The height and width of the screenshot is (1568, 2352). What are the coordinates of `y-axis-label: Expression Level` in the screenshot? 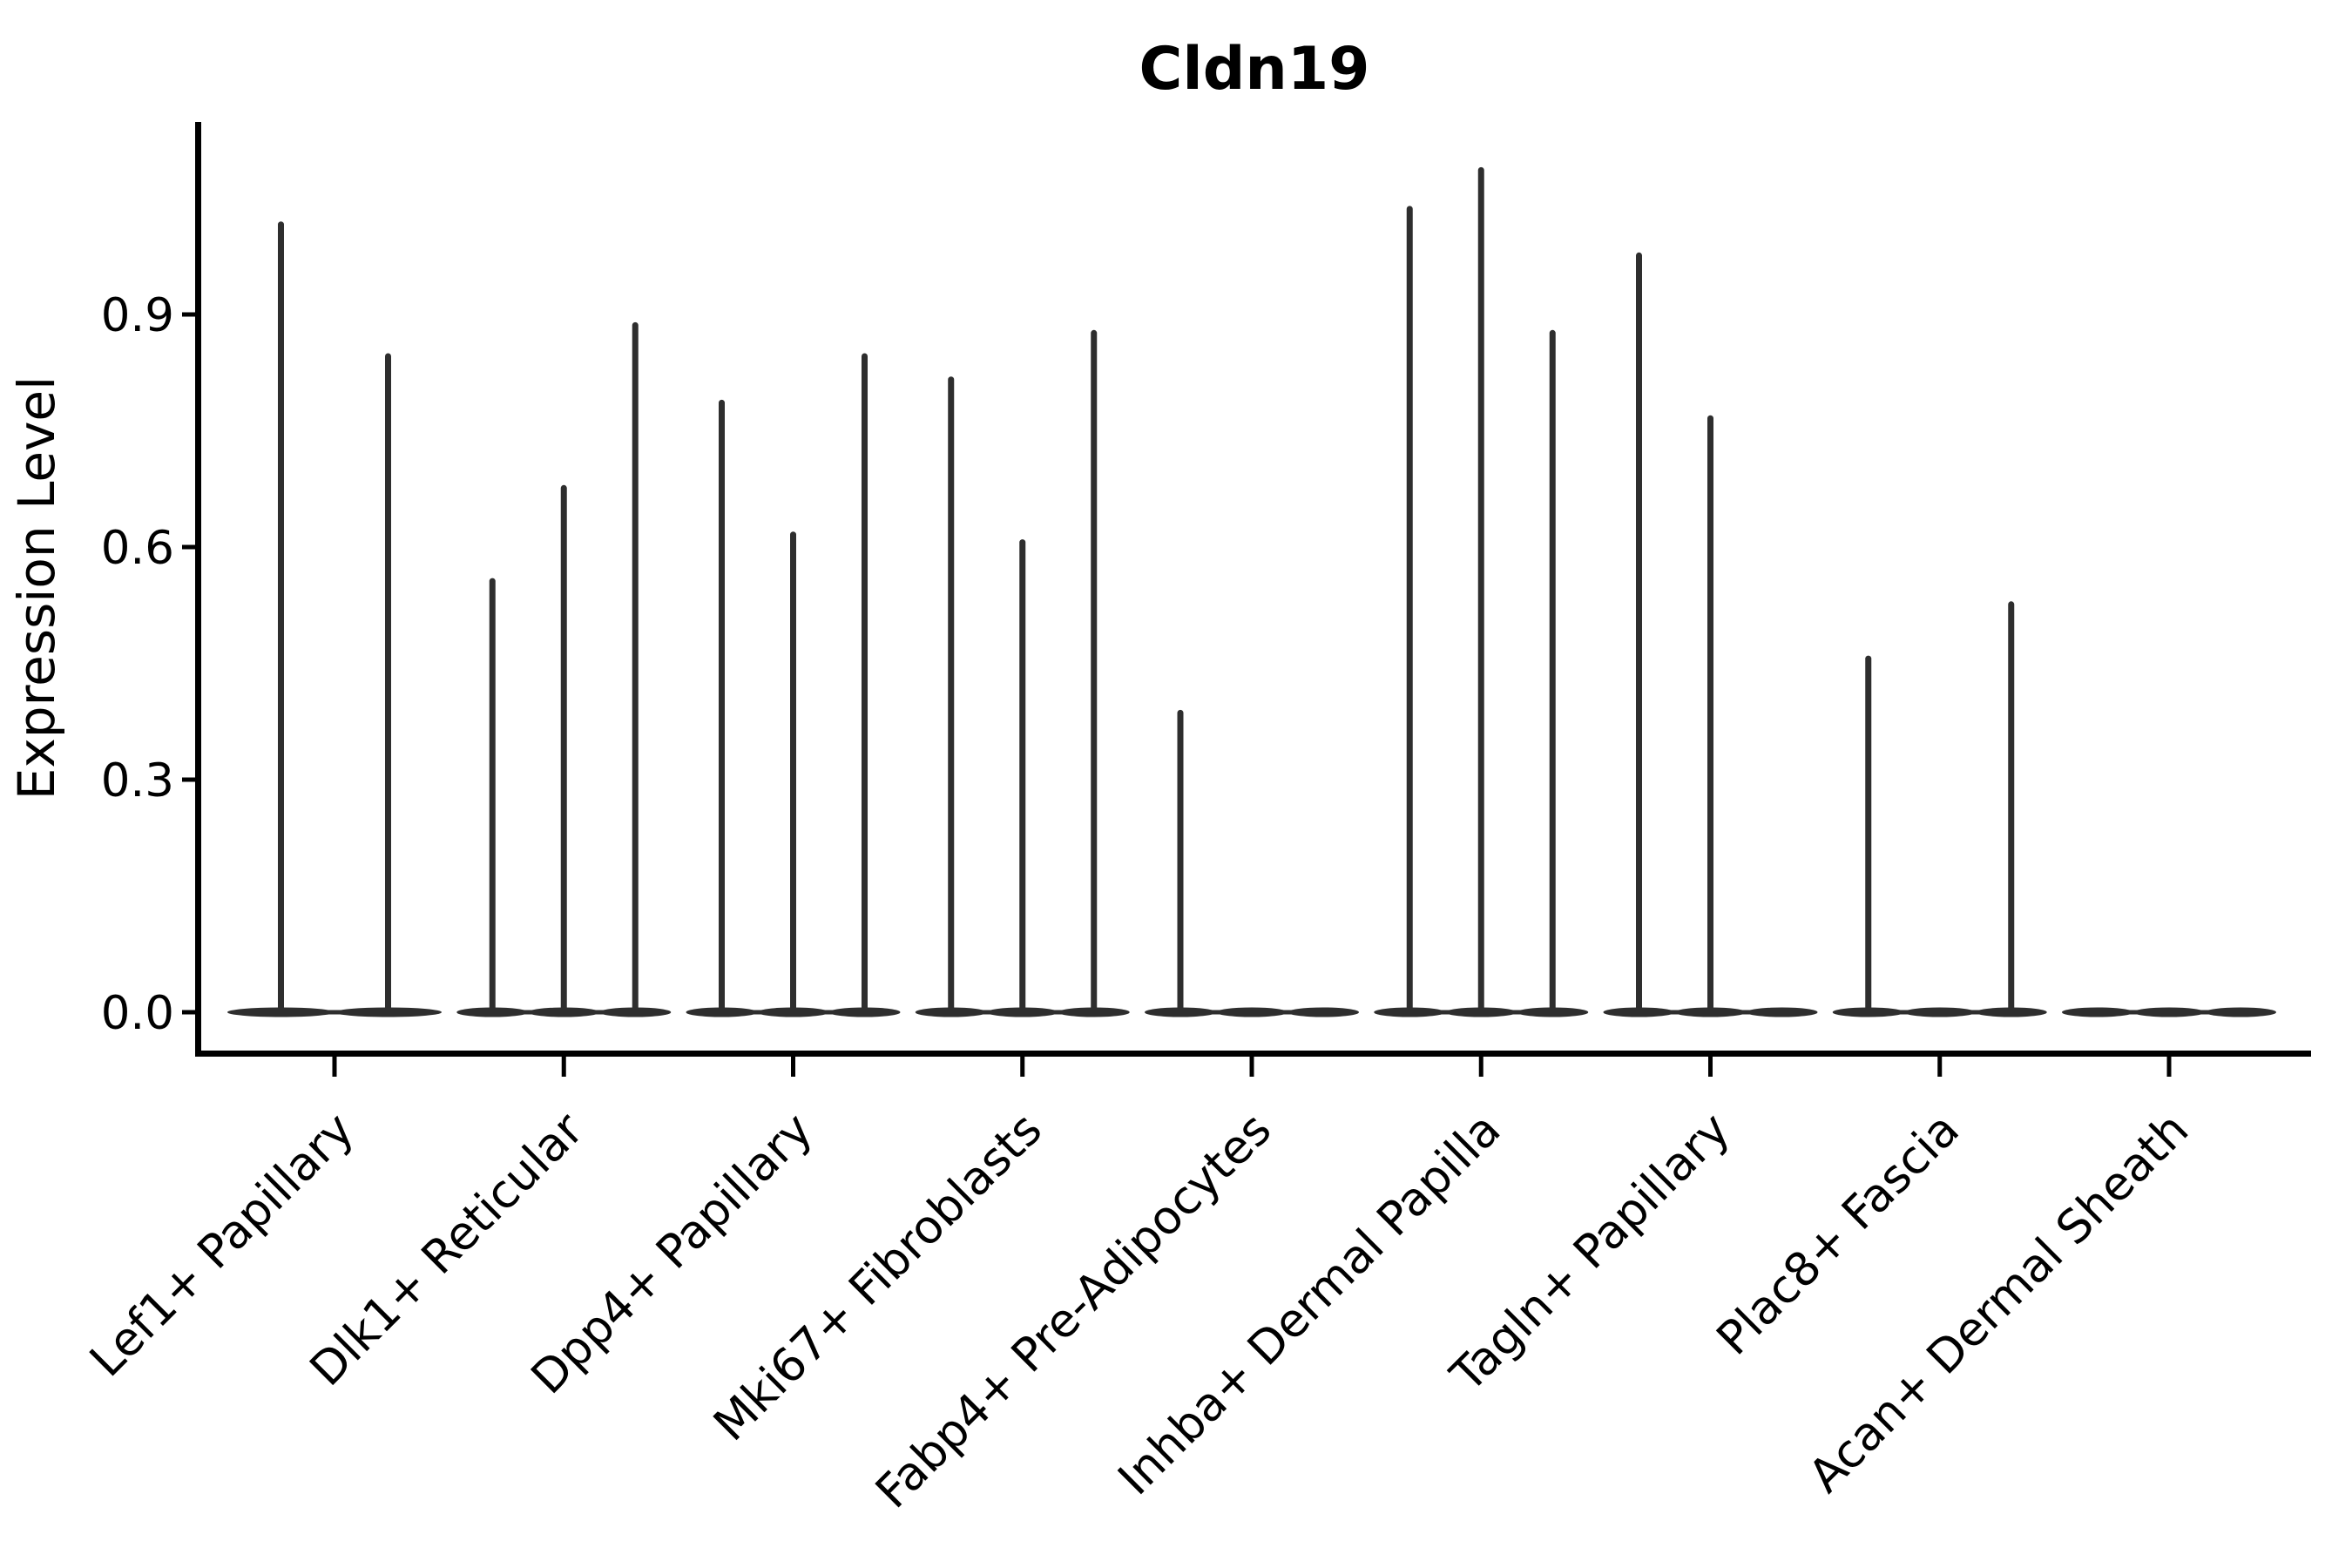 It's located at (36, 588).